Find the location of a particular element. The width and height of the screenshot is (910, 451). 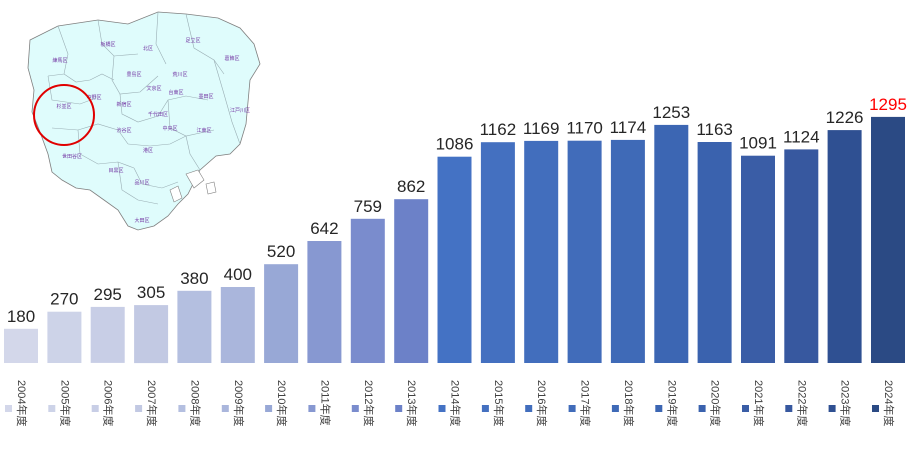

value-label-9: 862 is located at coordinates (411, 186).